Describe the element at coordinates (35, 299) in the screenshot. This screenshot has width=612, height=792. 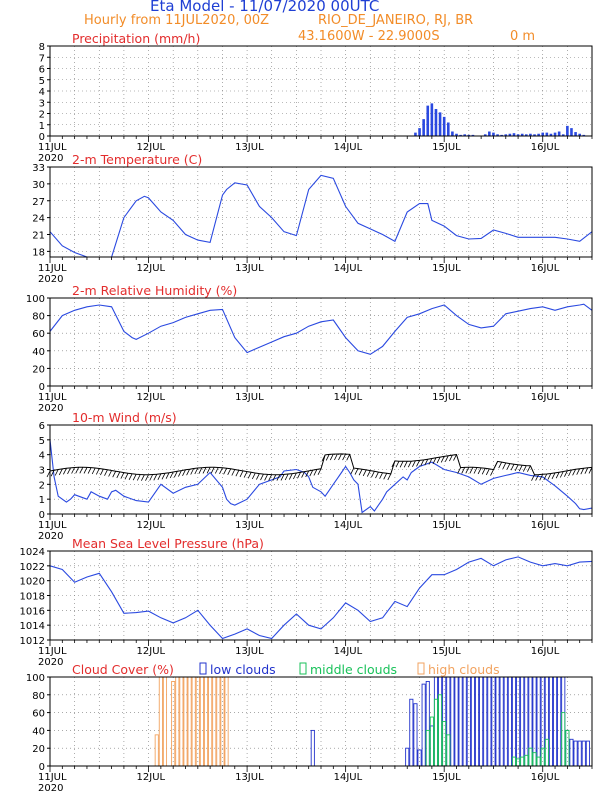
I see `y-tick-label: 100` at that location.